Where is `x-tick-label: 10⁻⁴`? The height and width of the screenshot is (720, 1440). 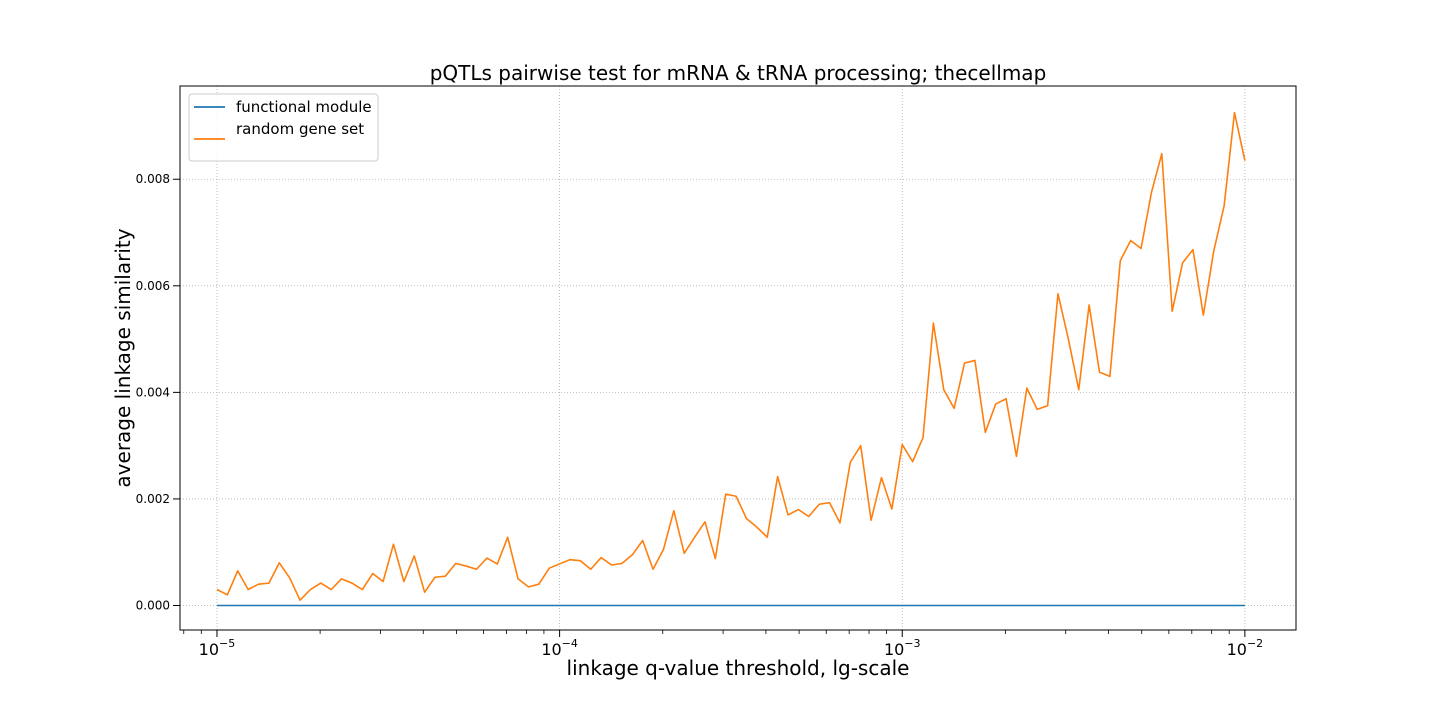 x-tick-label: 10⁻⁴ is located at coordinates (559, 648).